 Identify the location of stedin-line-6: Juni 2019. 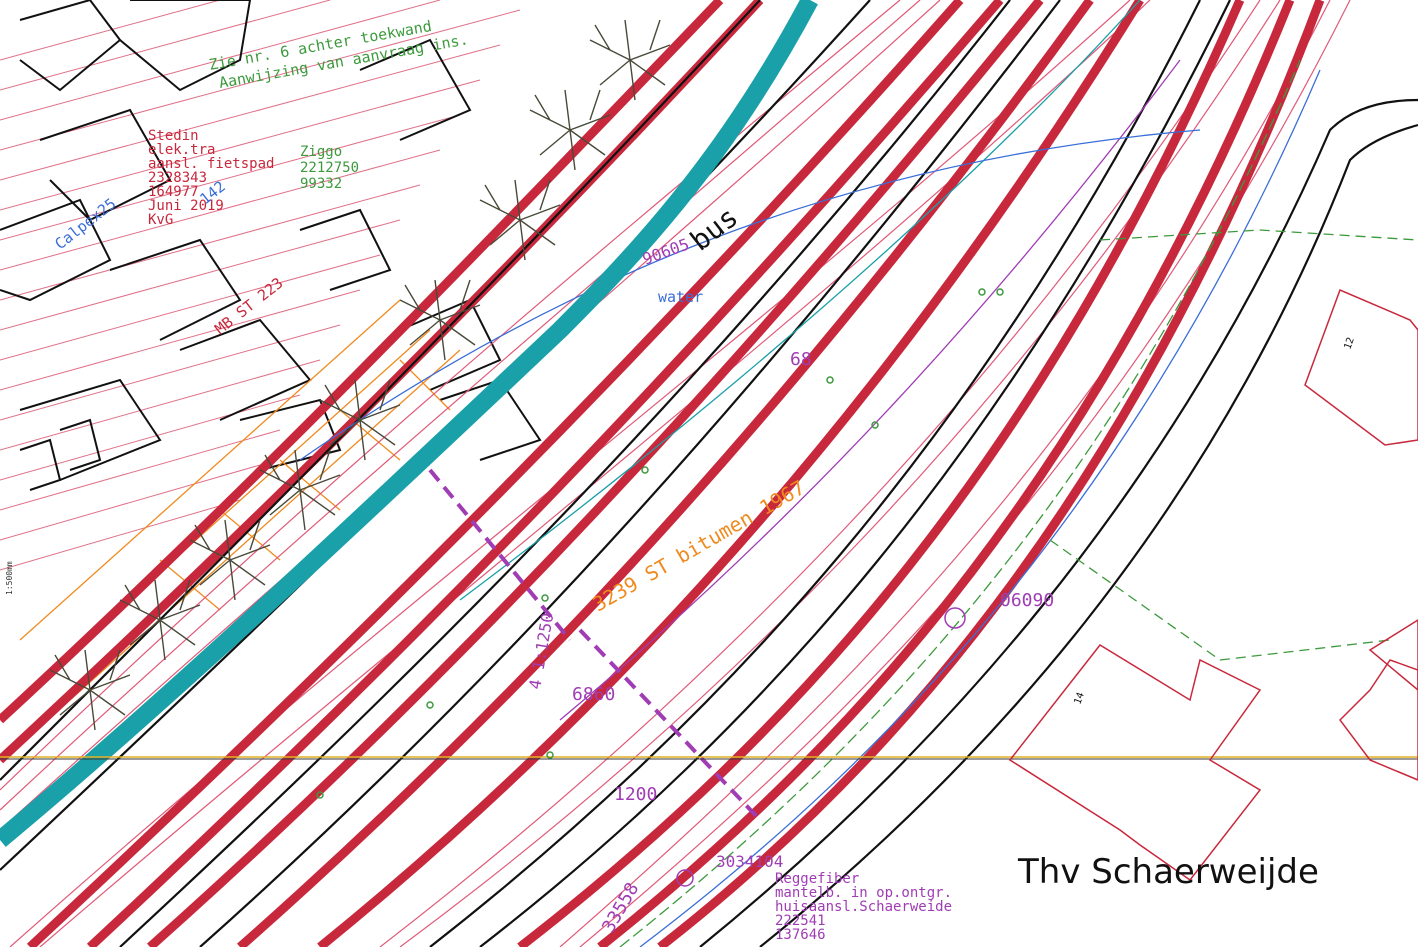
(186, 206).